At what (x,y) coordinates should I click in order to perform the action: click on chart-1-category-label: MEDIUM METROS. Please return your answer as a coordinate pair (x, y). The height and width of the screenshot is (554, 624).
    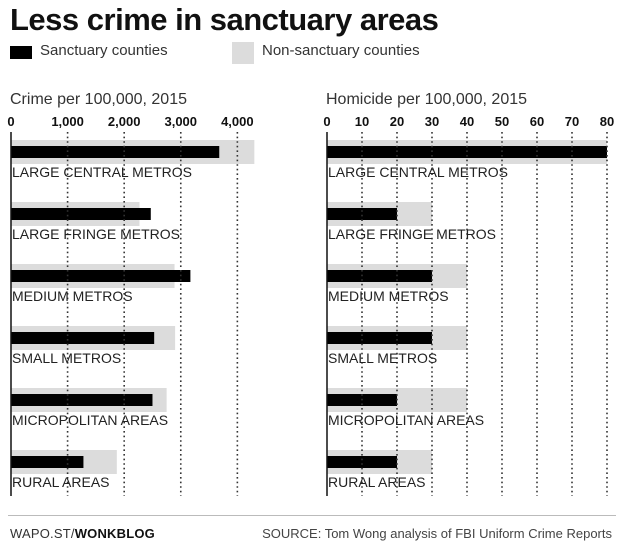
    Looking at the image, I should click on (72, 296).